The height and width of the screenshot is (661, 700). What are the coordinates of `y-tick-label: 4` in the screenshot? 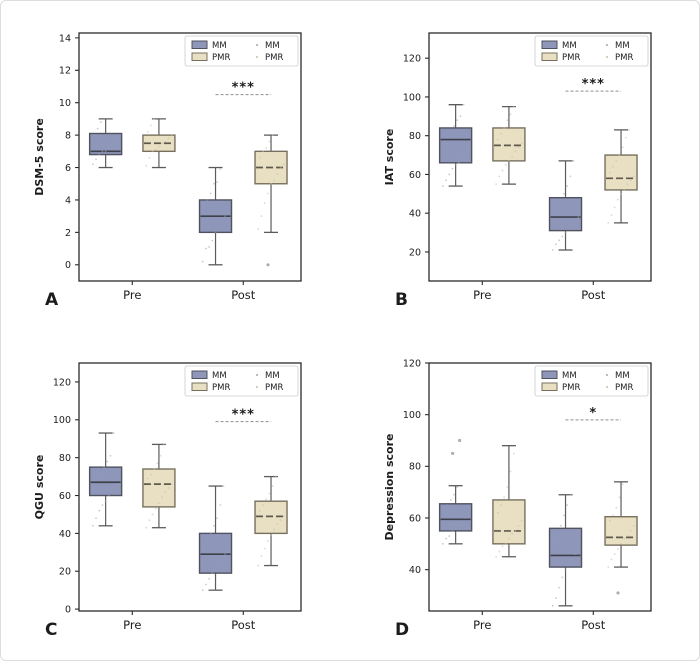 It's located at (68, 200).